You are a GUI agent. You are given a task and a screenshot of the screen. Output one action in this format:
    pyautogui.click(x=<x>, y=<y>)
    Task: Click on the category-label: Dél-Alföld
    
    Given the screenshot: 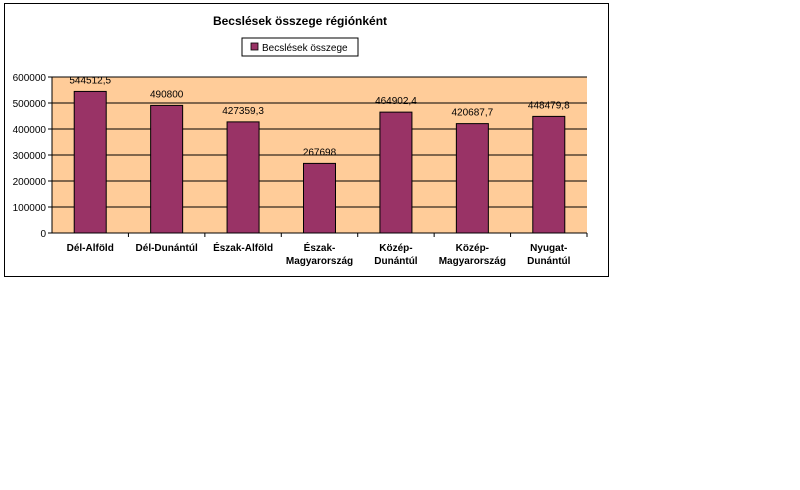 What is the action you would take?
    pyautogui.click(x=90, y=248)
    